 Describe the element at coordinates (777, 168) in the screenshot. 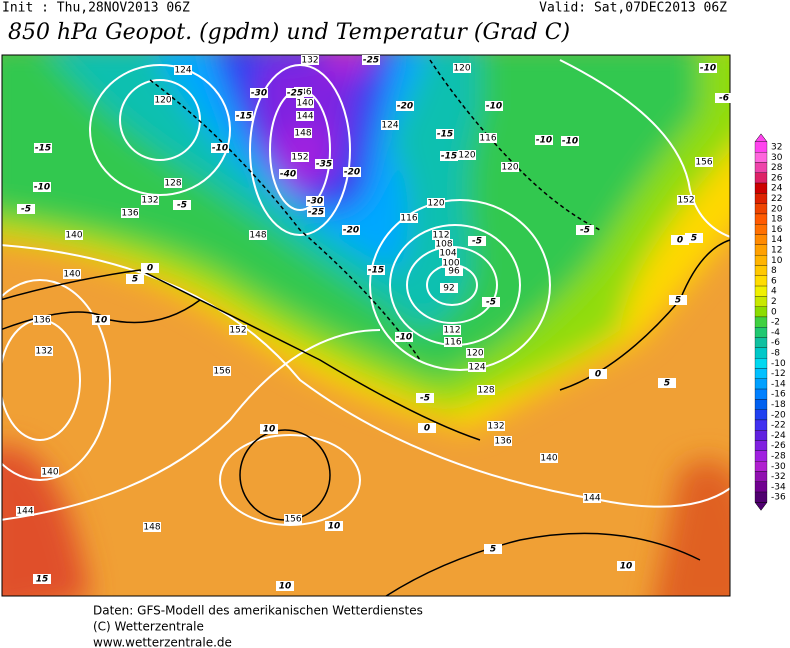

I see `colorbar-label: 28` at that location.